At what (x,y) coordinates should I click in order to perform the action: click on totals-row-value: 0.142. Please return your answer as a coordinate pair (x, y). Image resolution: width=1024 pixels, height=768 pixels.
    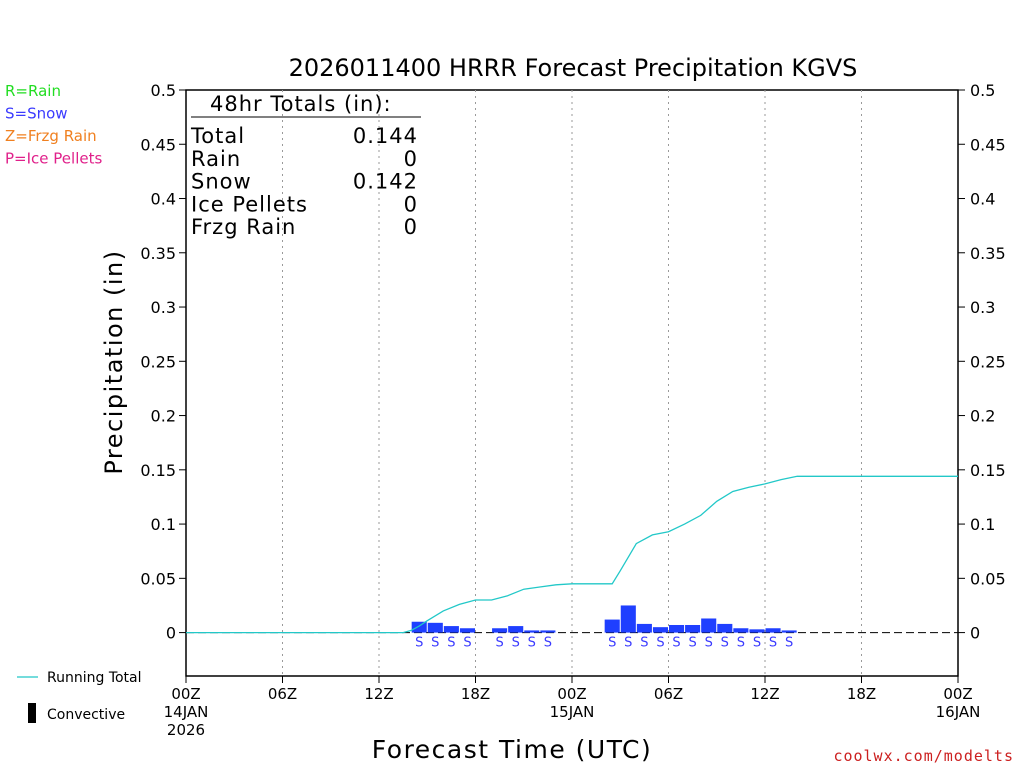
    Looking at the image, I should click on (385, 182).